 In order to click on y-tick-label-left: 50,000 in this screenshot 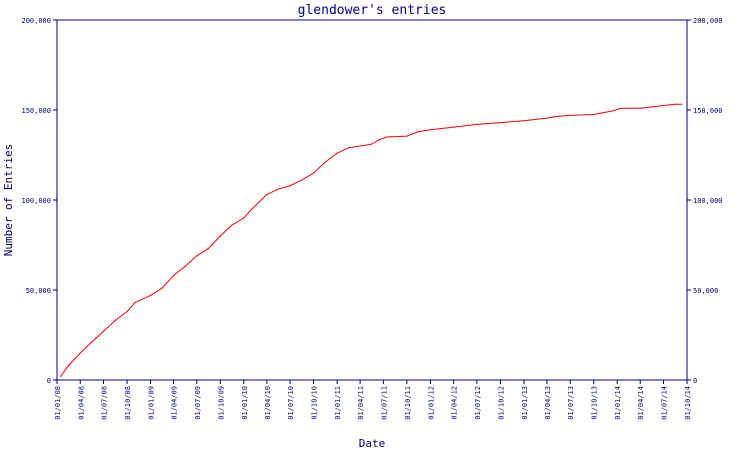, I will do `click(38, 291)`.